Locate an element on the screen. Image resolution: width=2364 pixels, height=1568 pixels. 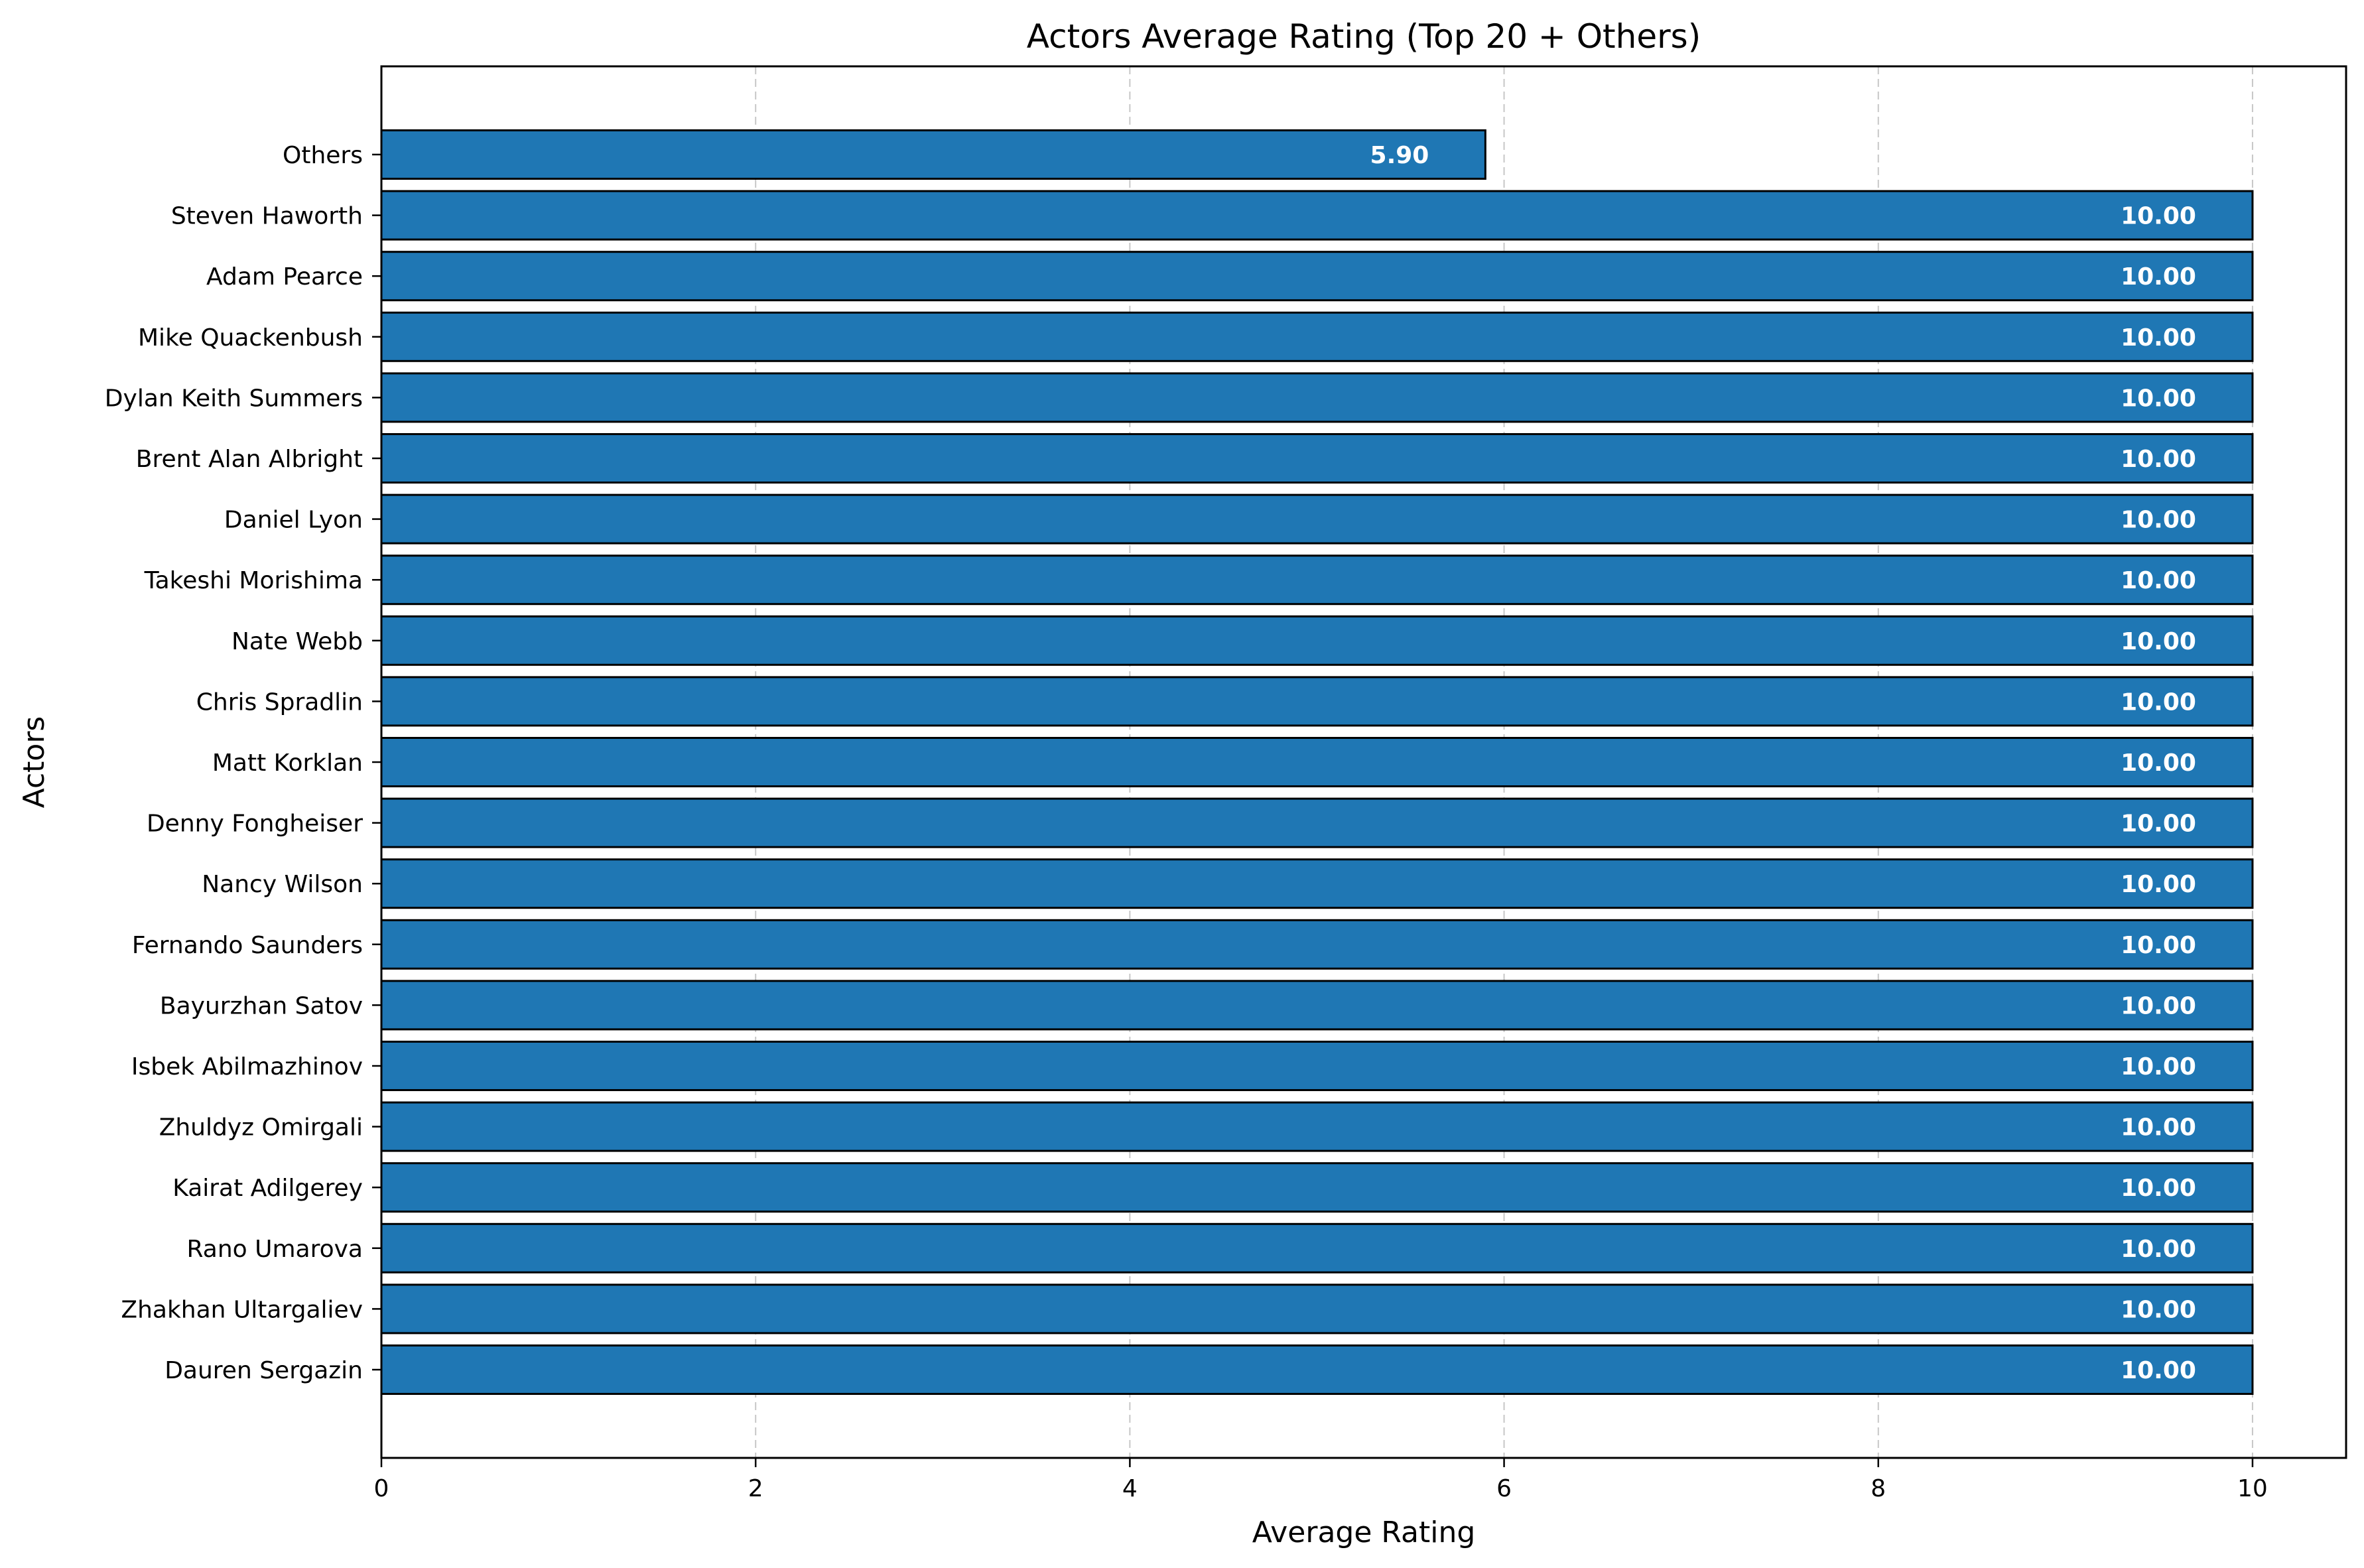
x-tick-label: 8 is located at coordinates (1878, 1488).